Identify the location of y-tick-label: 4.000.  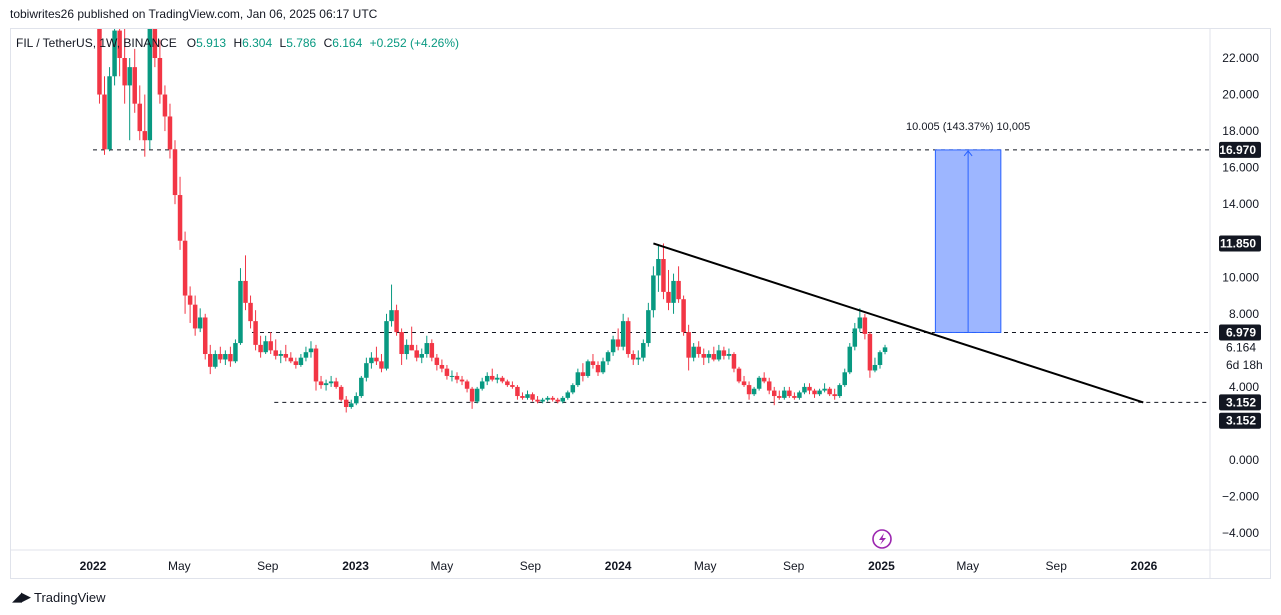
(1244, 387).